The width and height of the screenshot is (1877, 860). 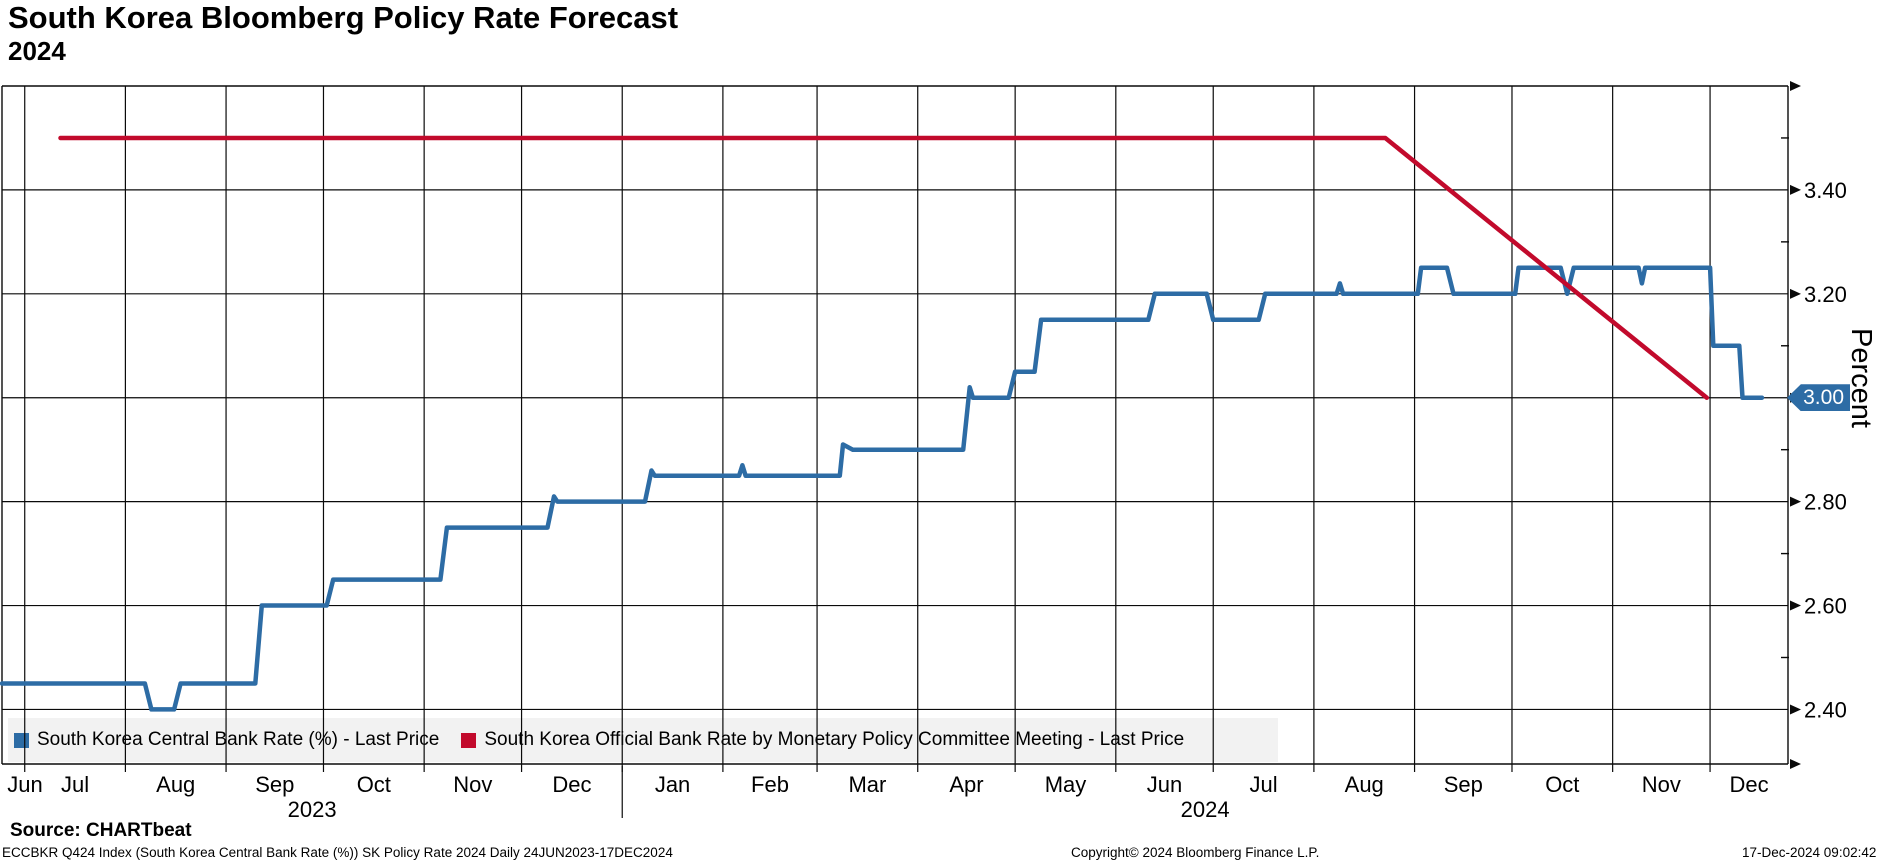 What do you see at coordinates (1823, 397) in the screenshot?
I see `last-price-value: 3.00` at bounding box center [1823, 397].